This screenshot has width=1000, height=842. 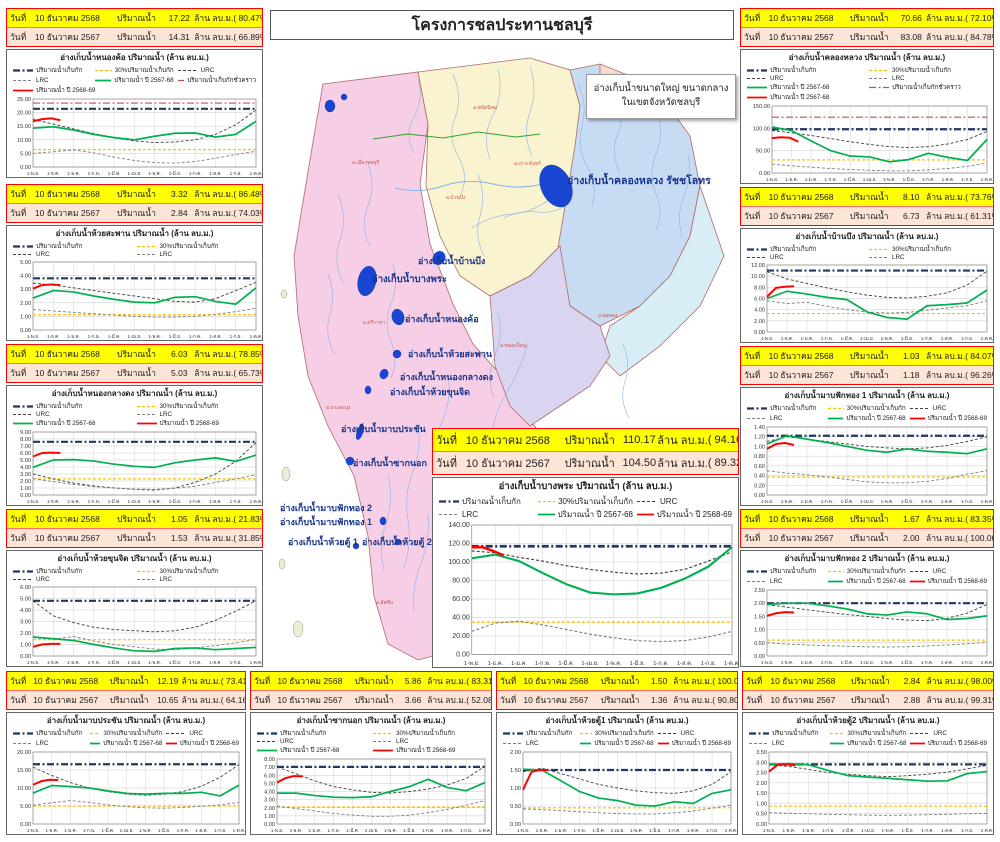 I want to click on svg-text: 10.00, so click(x=24, y=789).